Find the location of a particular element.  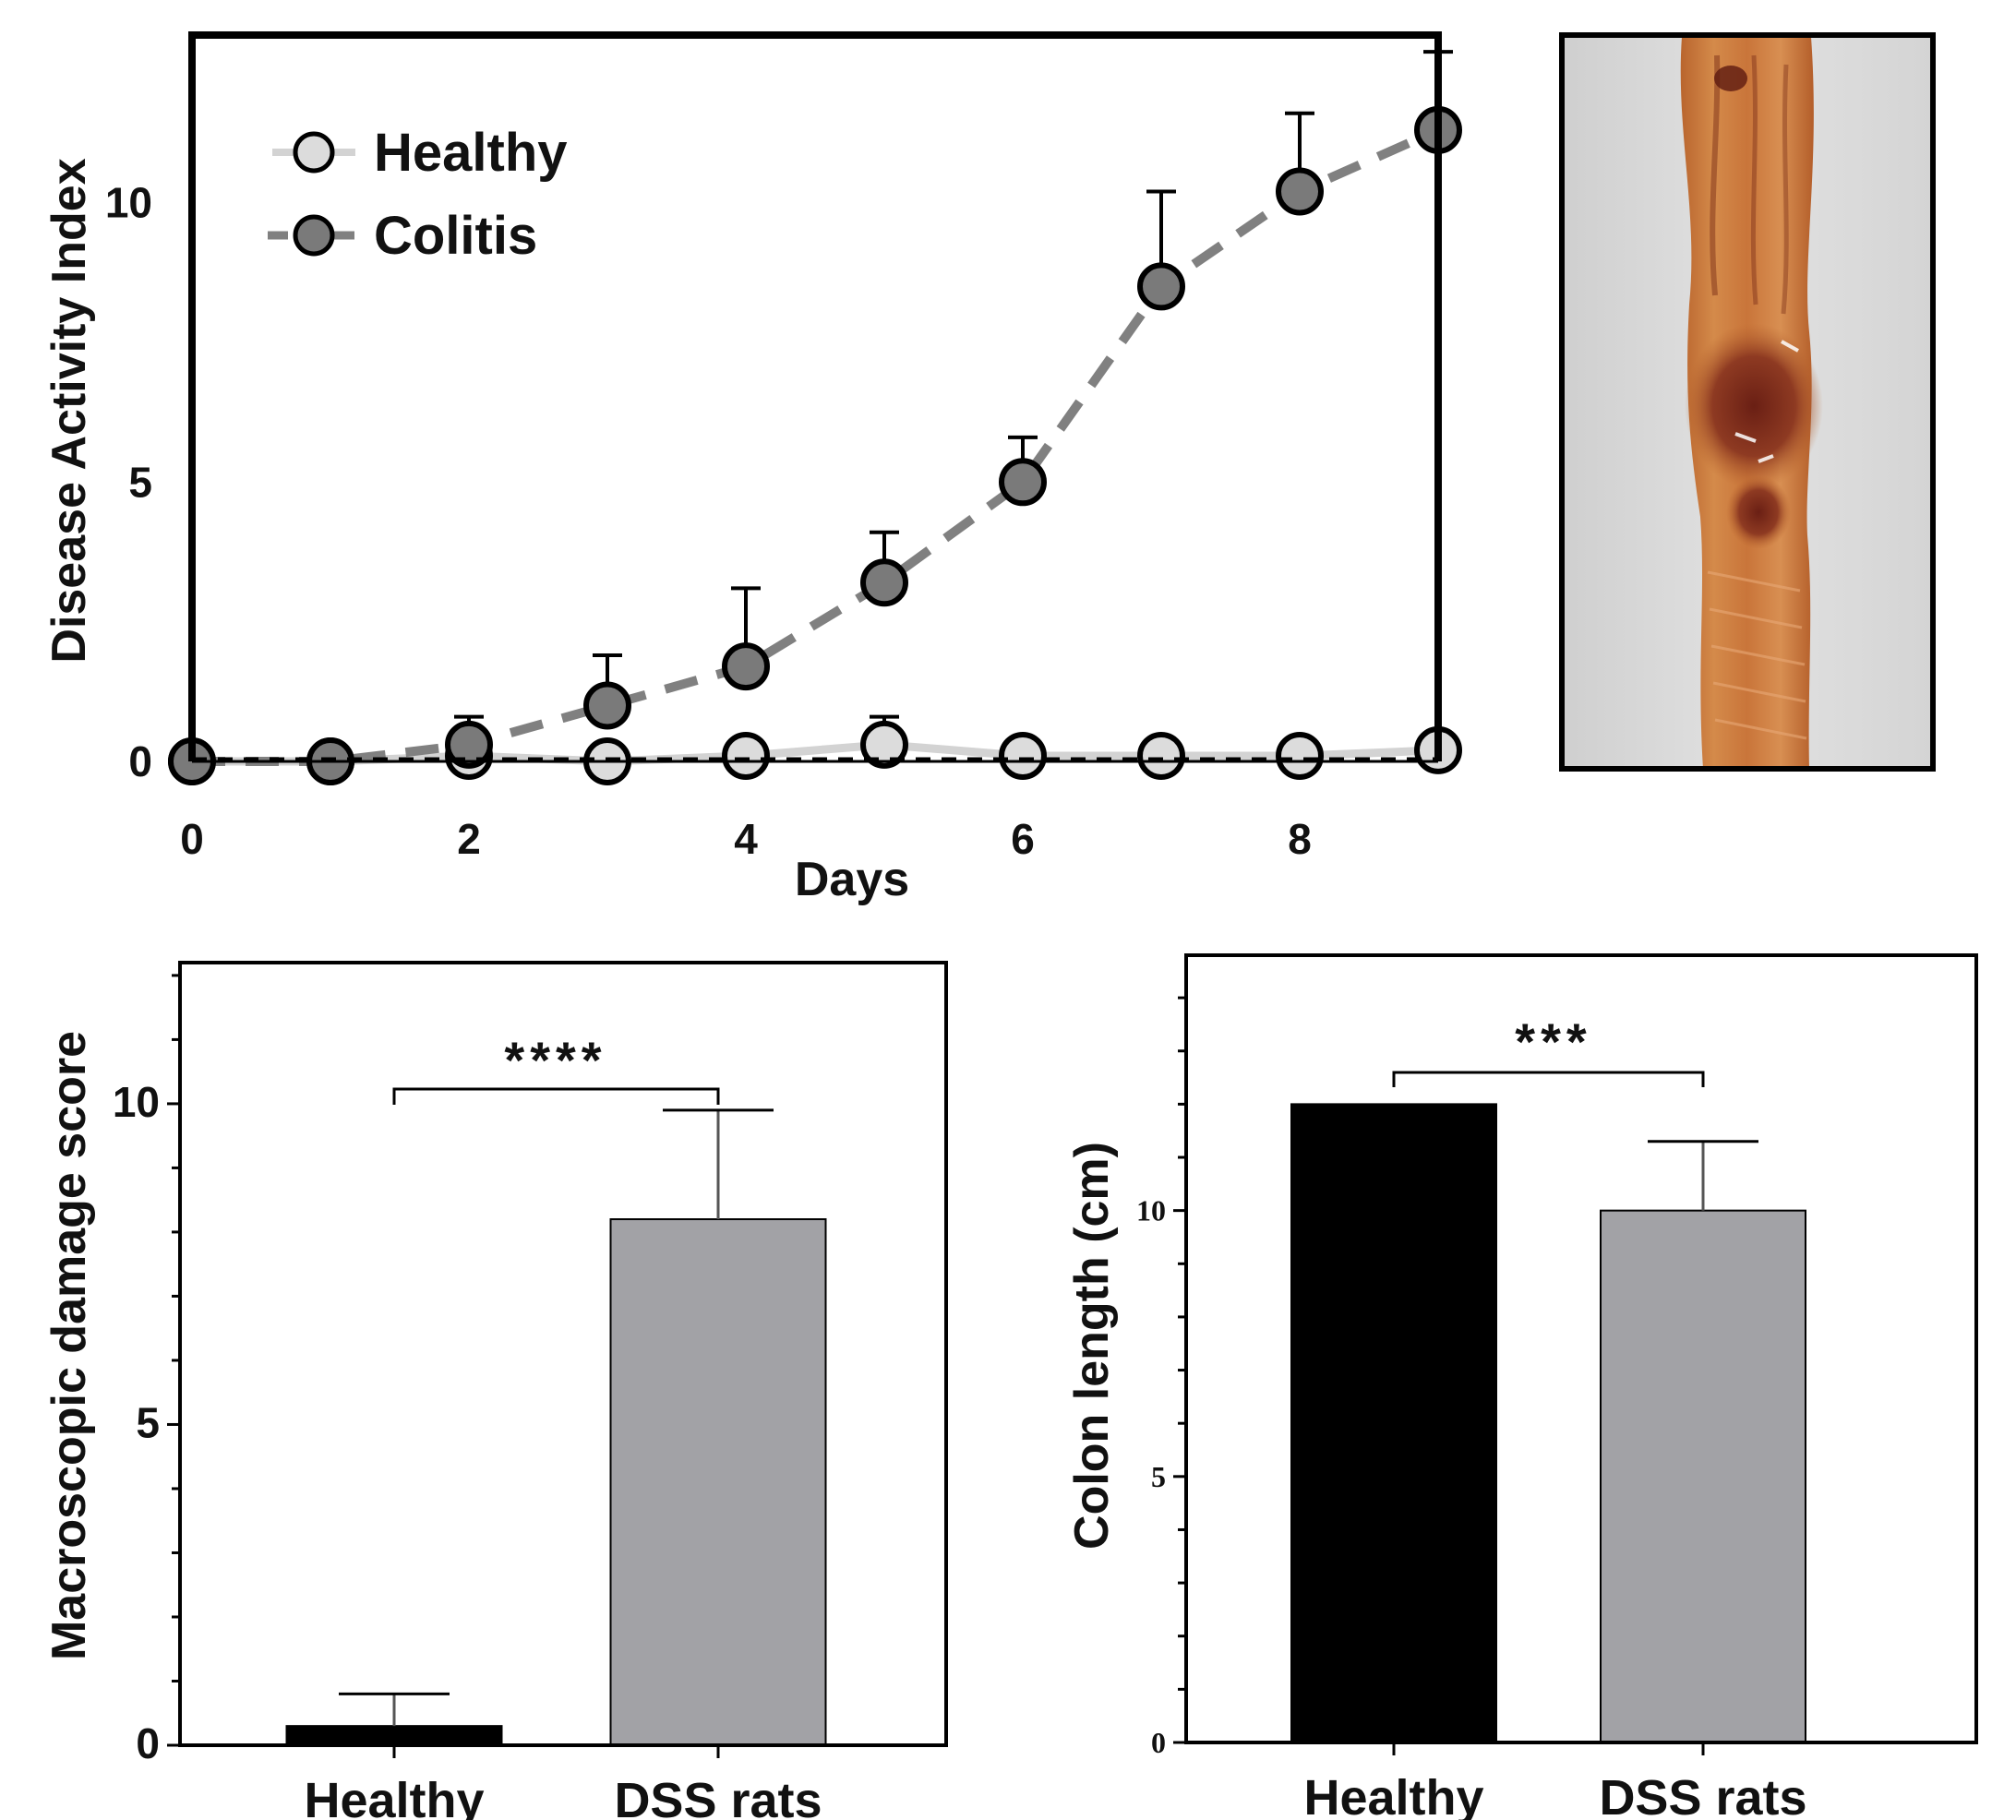

photo-frame is located at coordinates (1747, 402).